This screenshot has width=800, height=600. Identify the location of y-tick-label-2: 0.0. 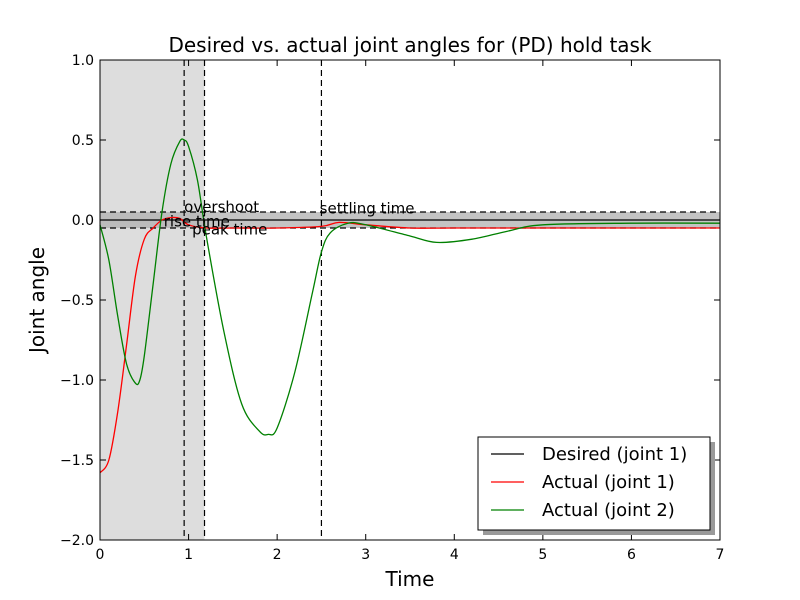
(83, 221).